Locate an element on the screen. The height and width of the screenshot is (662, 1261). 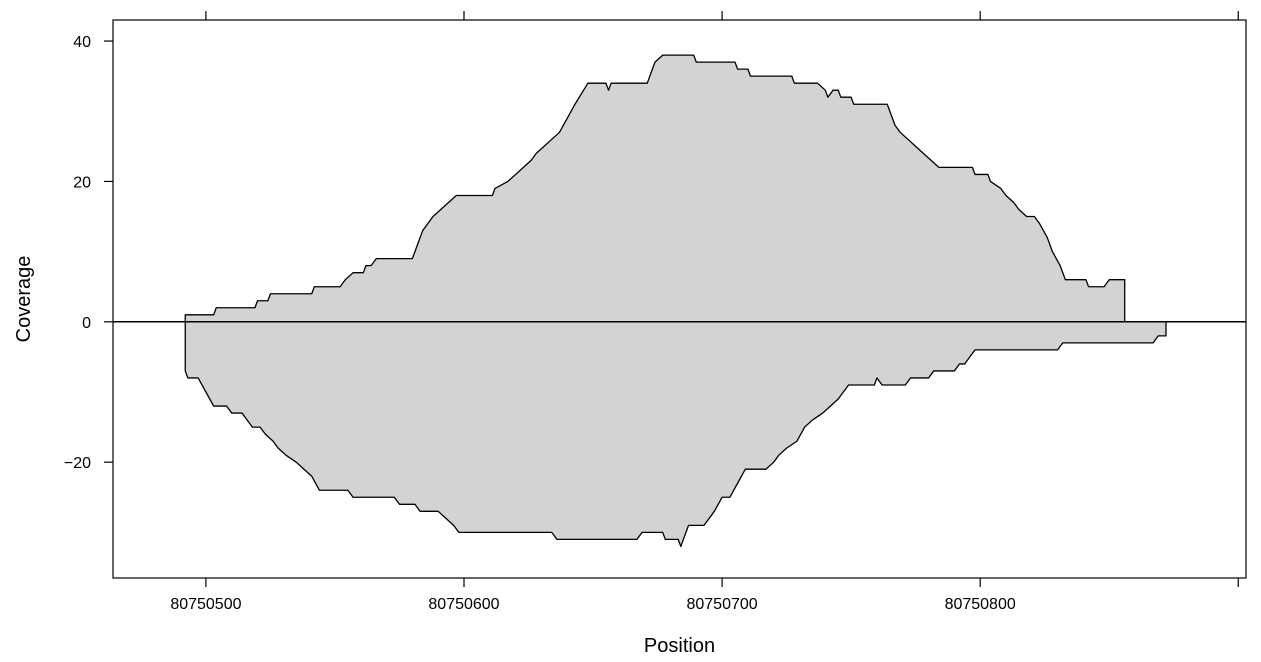
y-tick-label: 40 is located at coordinates (82, 42).